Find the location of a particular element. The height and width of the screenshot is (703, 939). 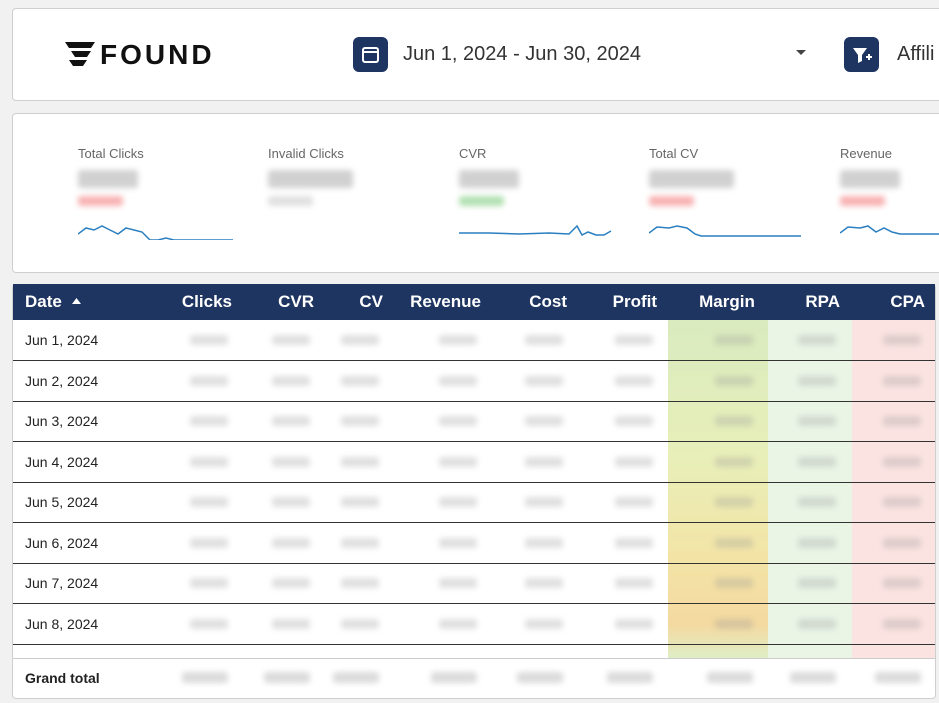

rpa-heat is located at coordinates (810, 489).